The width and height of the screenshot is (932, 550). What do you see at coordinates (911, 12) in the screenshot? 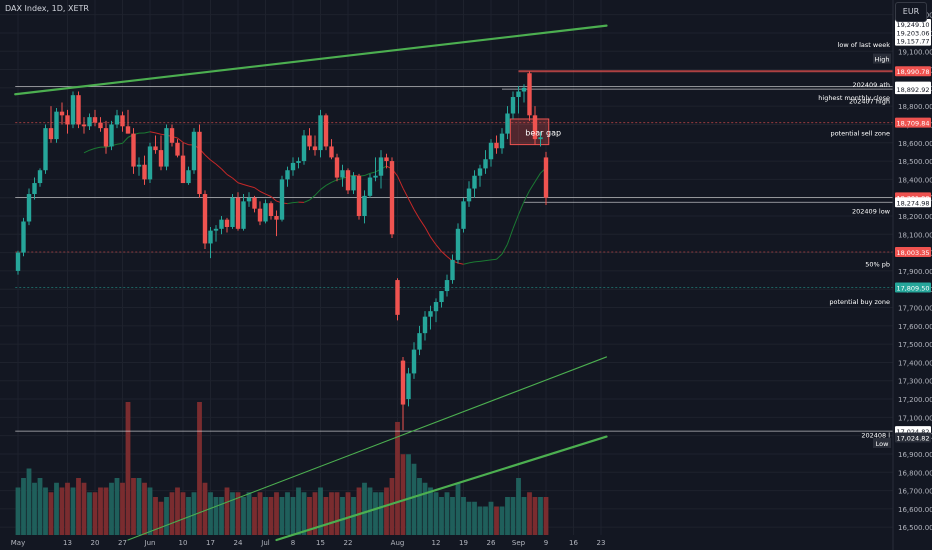
I see `currency-button: EUR` at bounding box center [911, 12].